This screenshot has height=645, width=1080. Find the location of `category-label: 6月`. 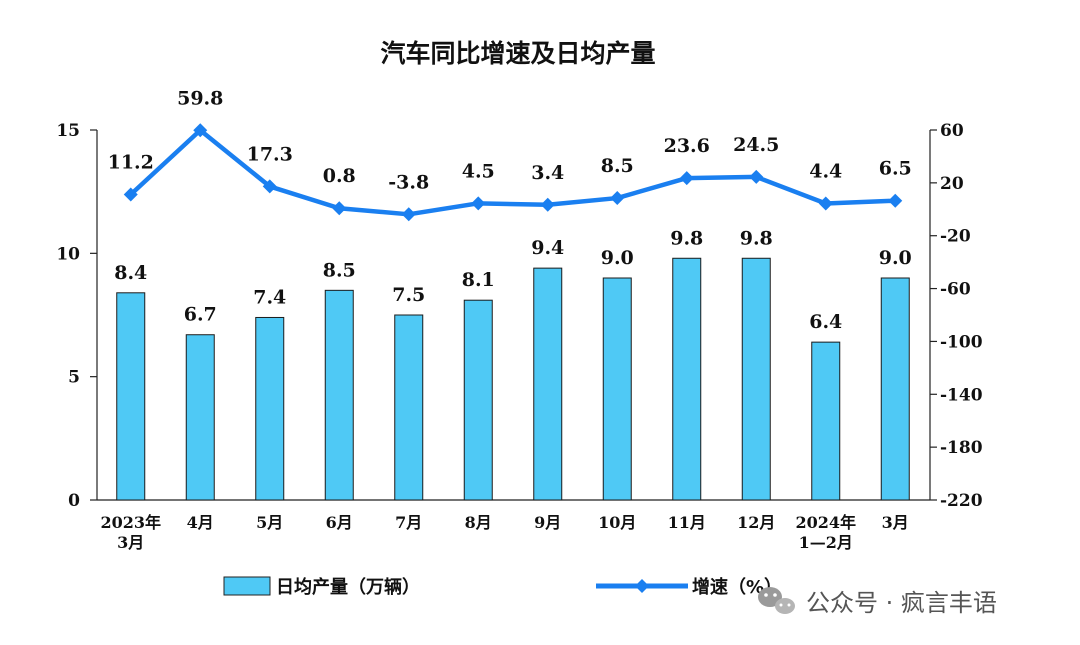

category-label: 6月 is located at coordinates (339, 522).